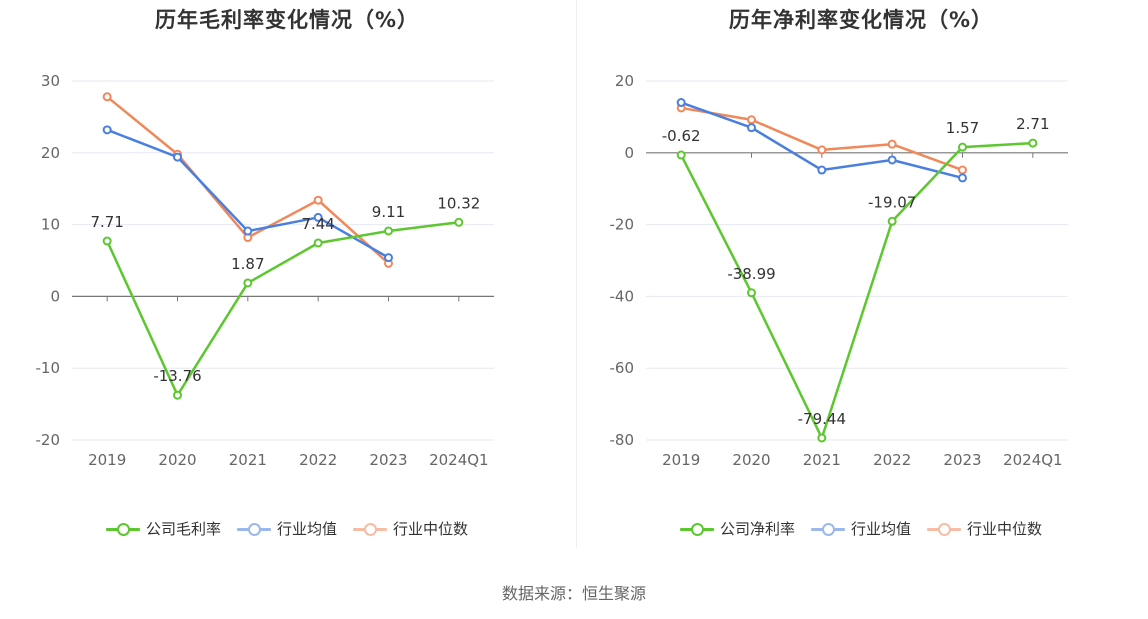 This screenshot has height=619, width=1148. I want to click on legend-item-company: 公司毛利率, so click(163, 528).